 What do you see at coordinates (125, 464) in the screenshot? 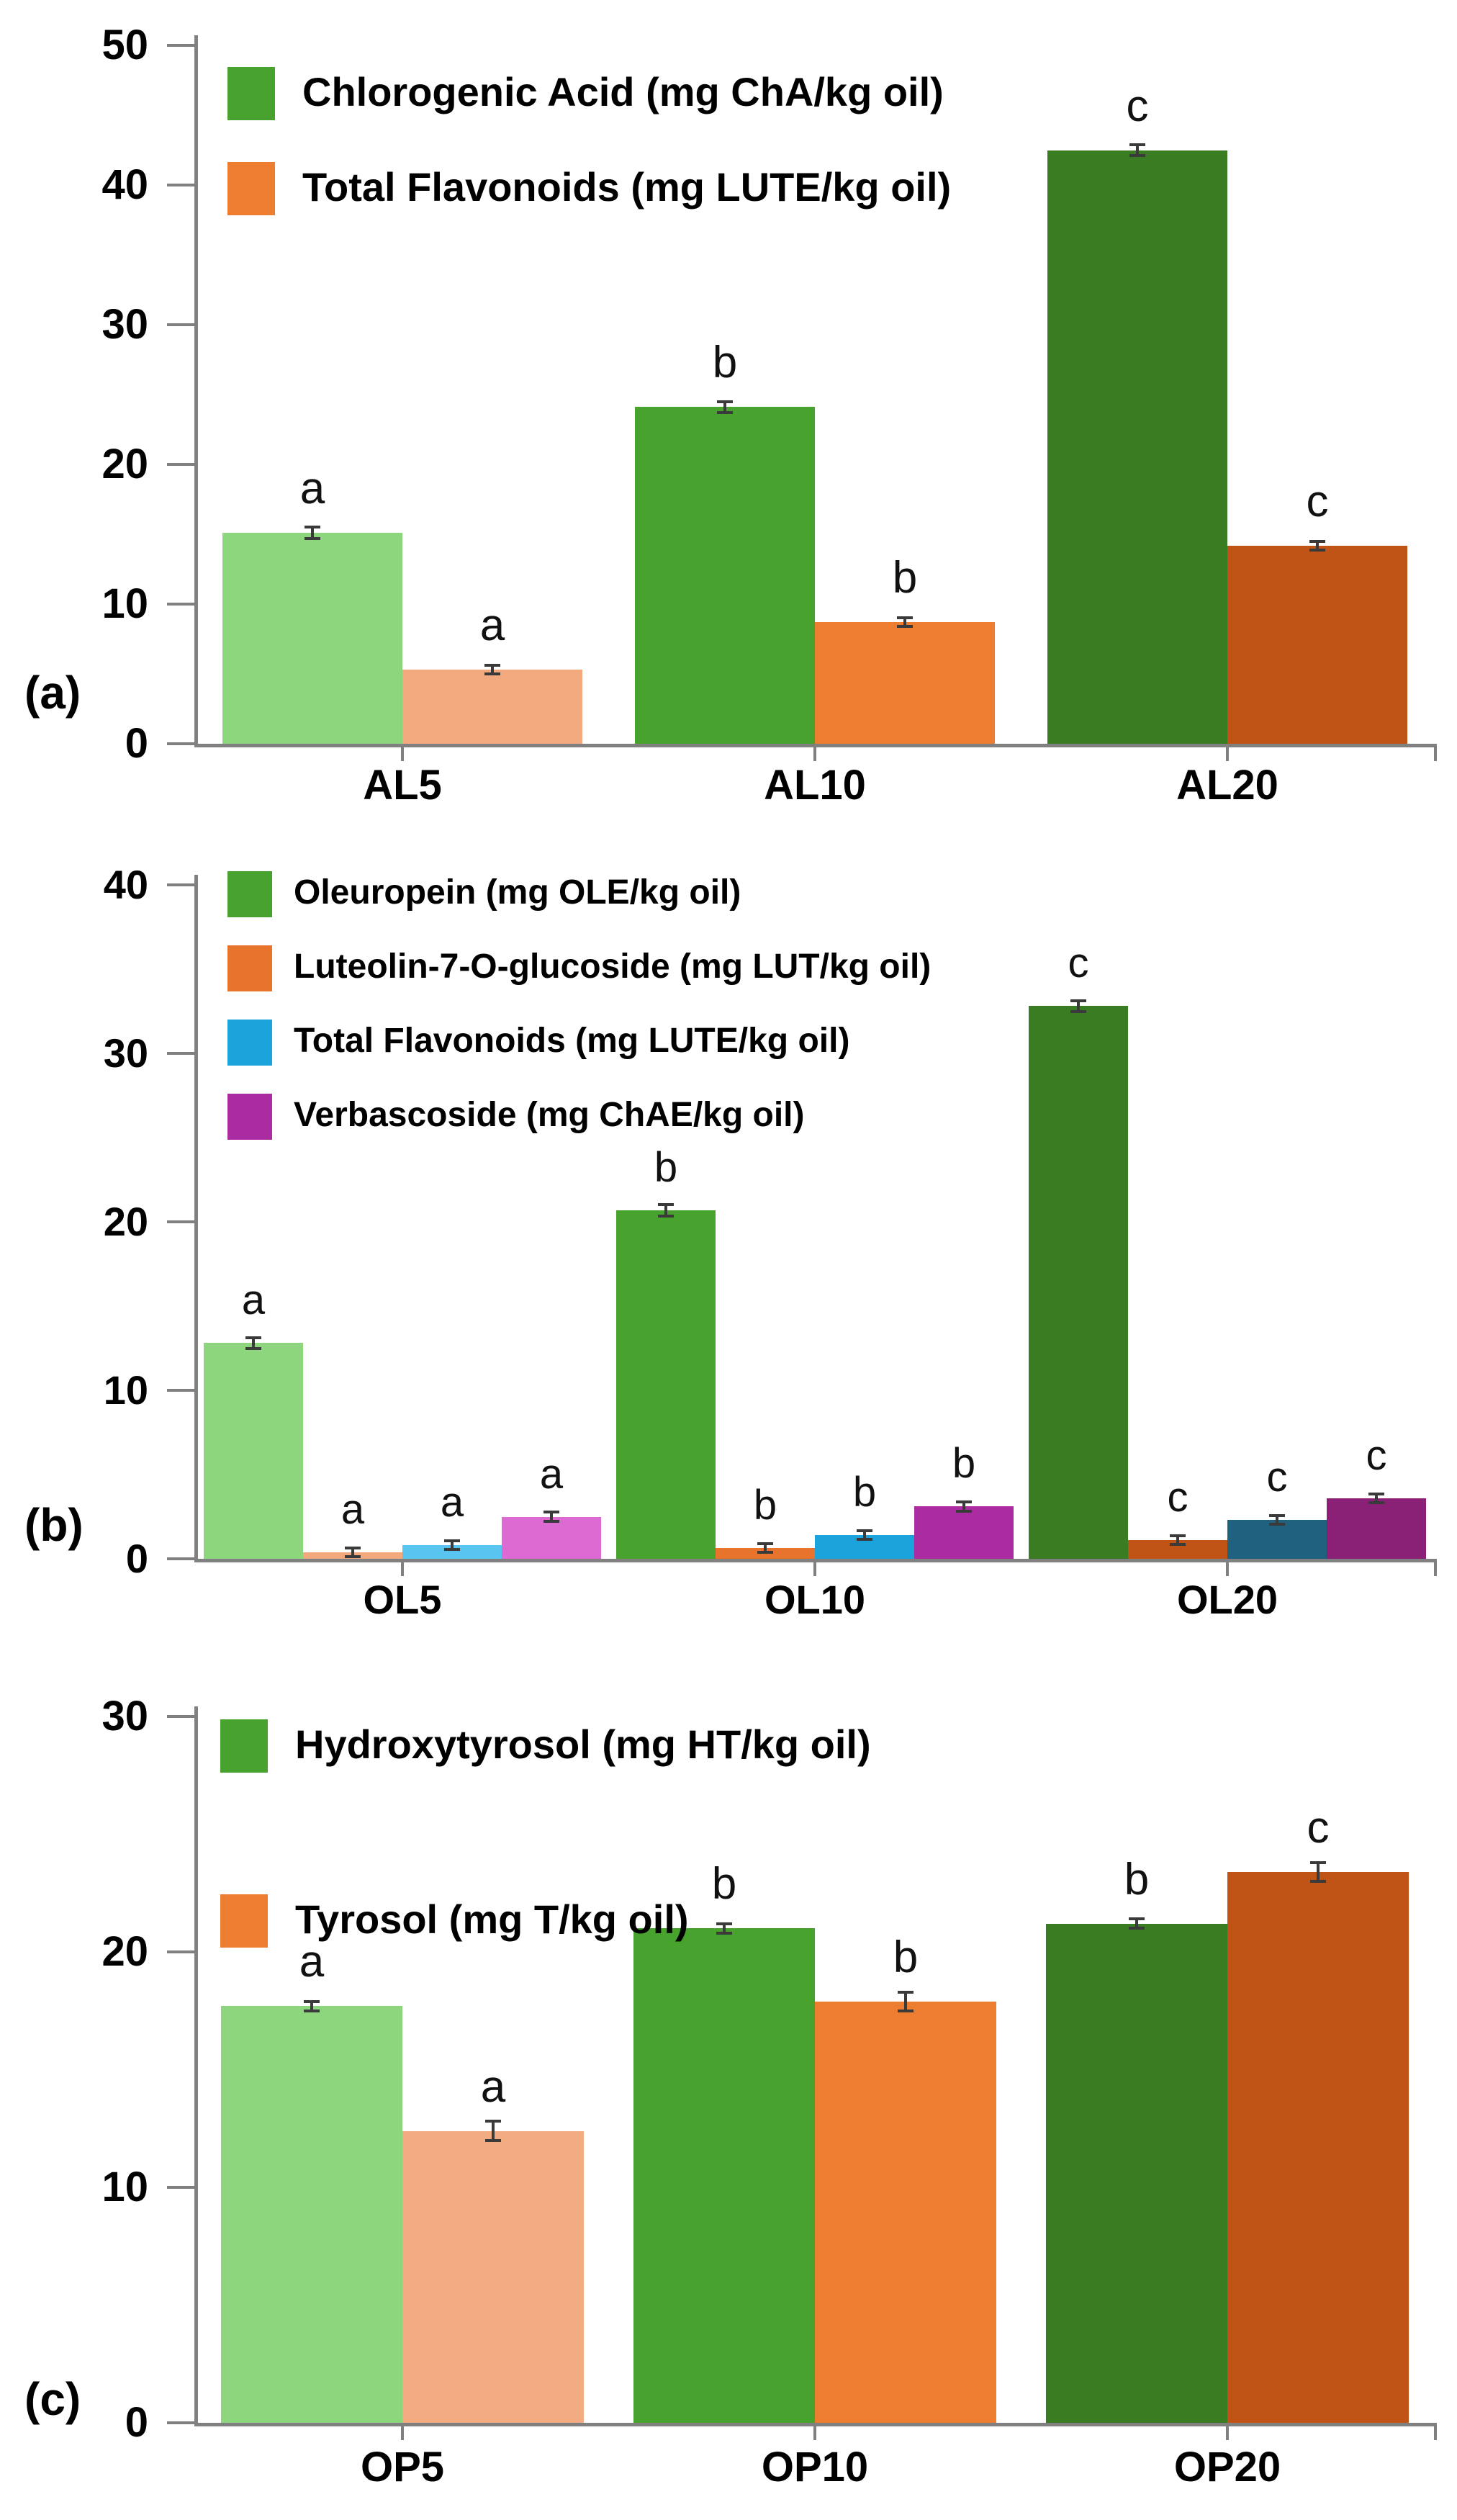
I see `y-tick-label: 20` at bounding box center [125, 464].